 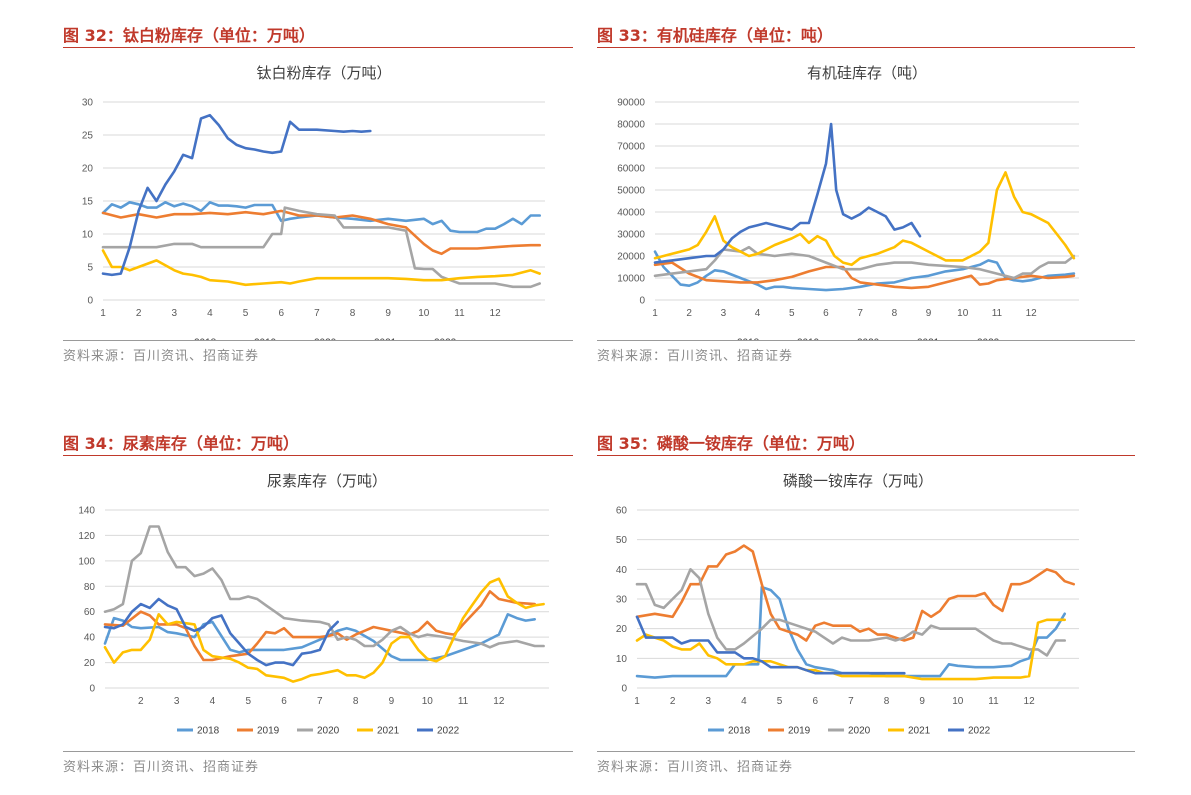 What do you see at coordinates (90, 587) in the screenshot?
I see `y-tick-label: 80` at bounding box center [90, 587].